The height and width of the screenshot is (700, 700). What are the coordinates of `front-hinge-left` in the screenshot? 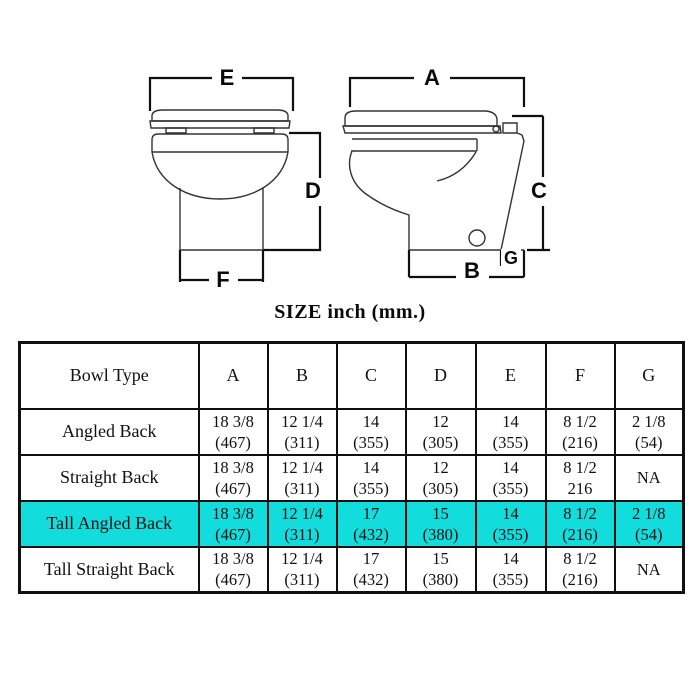 It's located at (176, 130).